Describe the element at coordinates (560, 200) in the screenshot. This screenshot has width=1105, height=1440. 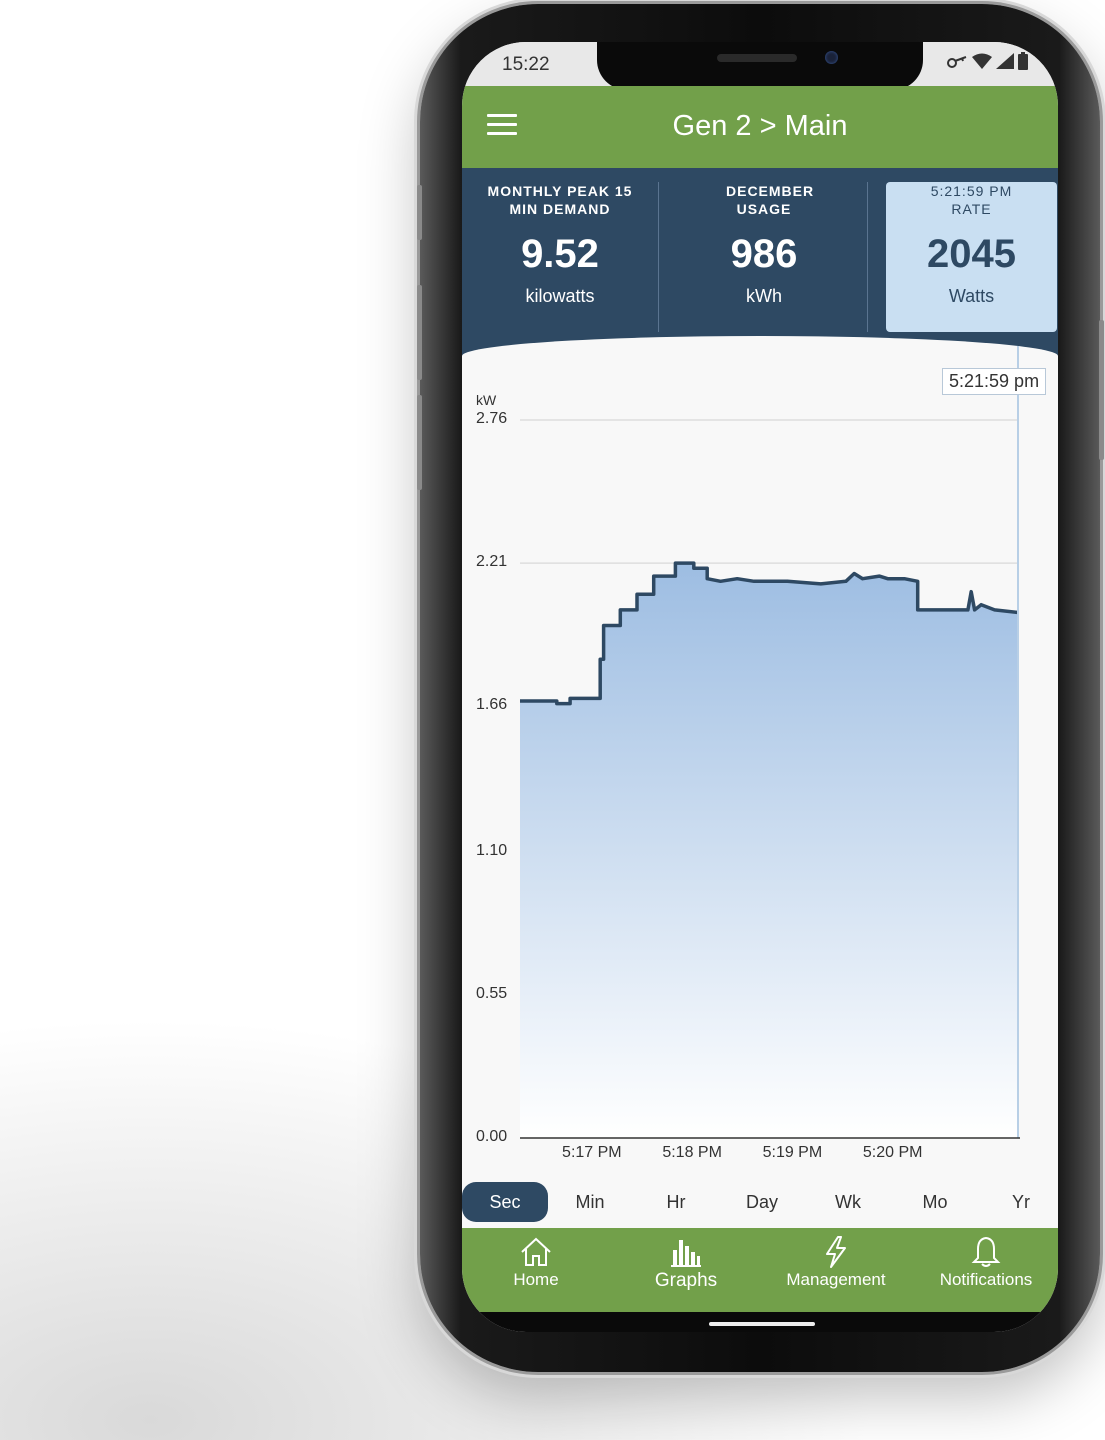
I see `stat-label: MONTHLY PEAK 15 MIN DEMAND` at that location.